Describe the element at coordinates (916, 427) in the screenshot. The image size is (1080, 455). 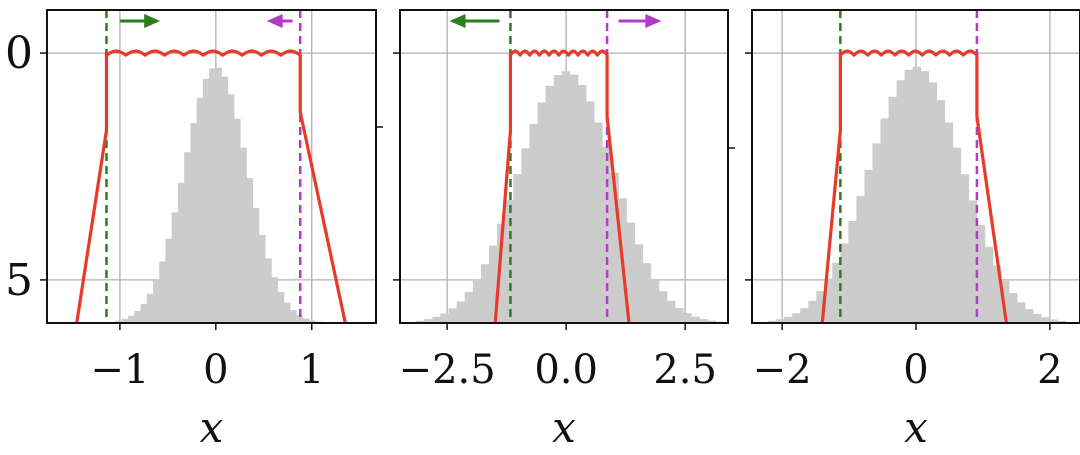
I see `x-axis-label: x` at that location.